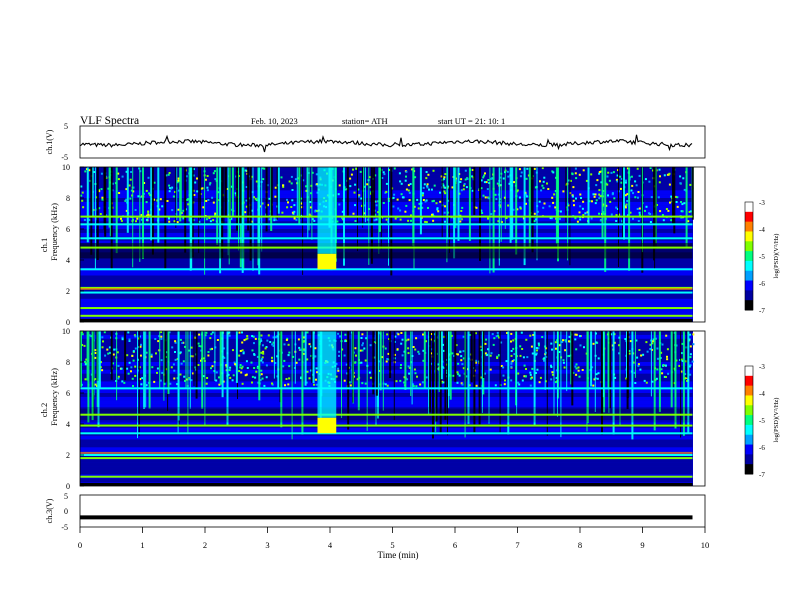 This screenshot has width=792, height=612. Describe the element at coordinates (205, 545) in the screenshot. I see `time-tick-label: 2` at that location.